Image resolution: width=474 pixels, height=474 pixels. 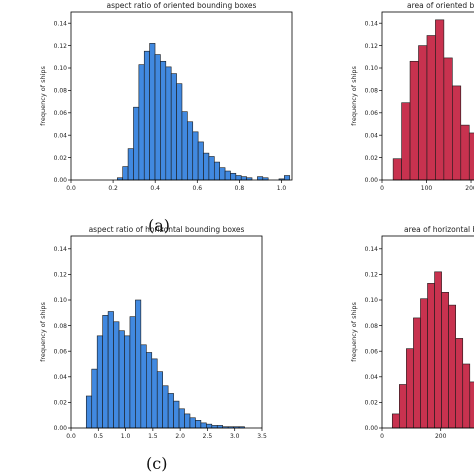 What do you see at coordinates (157, 463) in the screenshot?
I see `caption-c: (c)` at bounding box center [157, 463].